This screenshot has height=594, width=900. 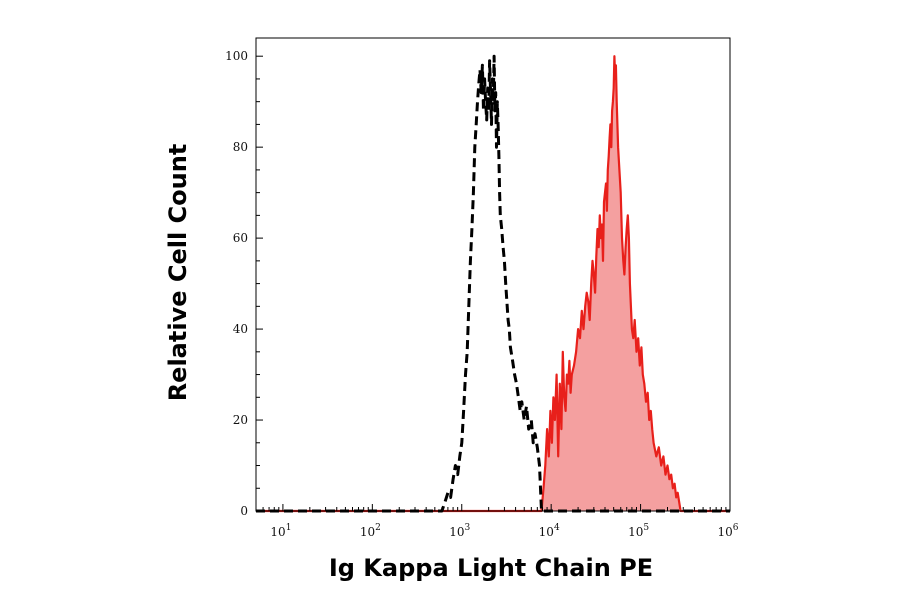 What do you see at coordinates (491, 568) in the screenshot?
I see `x-axis-title: Ig Kappa Light Chain PE` at bounding box center [491, 568].